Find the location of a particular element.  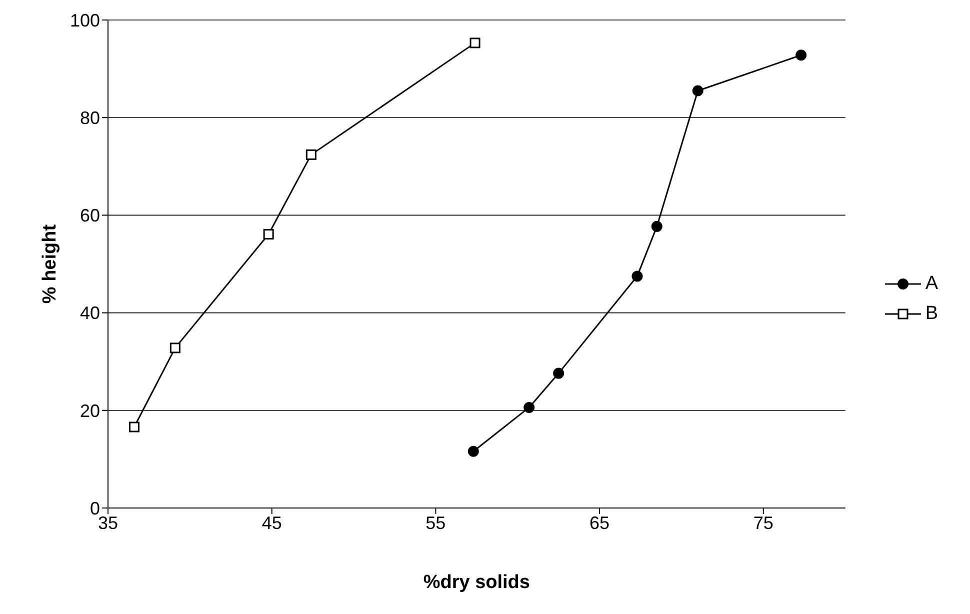

y-tick-label: 80 is located at coordinates (90, 118).